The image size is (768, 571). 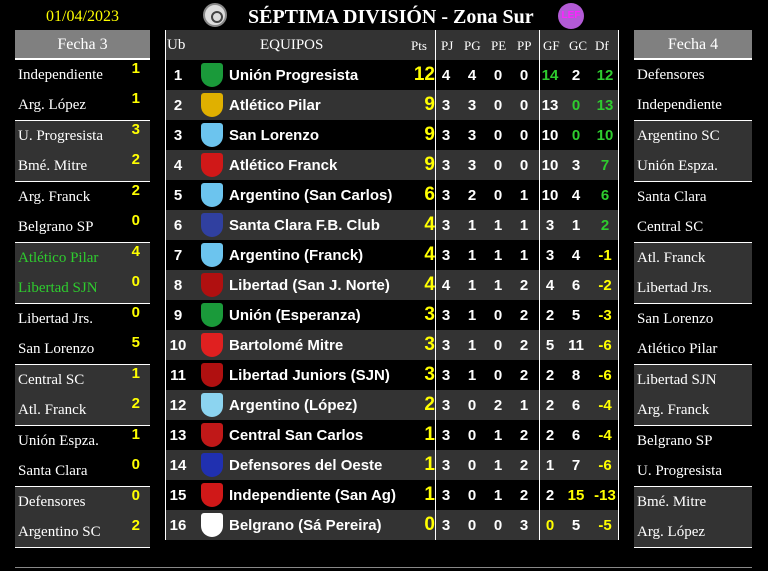 What do you see at coordinates (447, 45) in the screenshot?
I see `col-pj: PJ` at bounding box center [447, 45].